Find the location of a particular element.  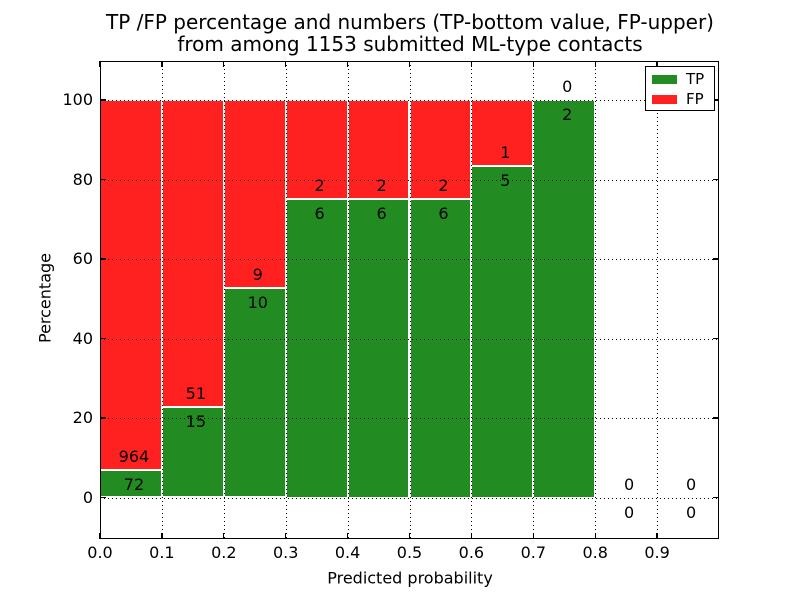

y-tick-label: 80 is located at coordinates (82, 179).